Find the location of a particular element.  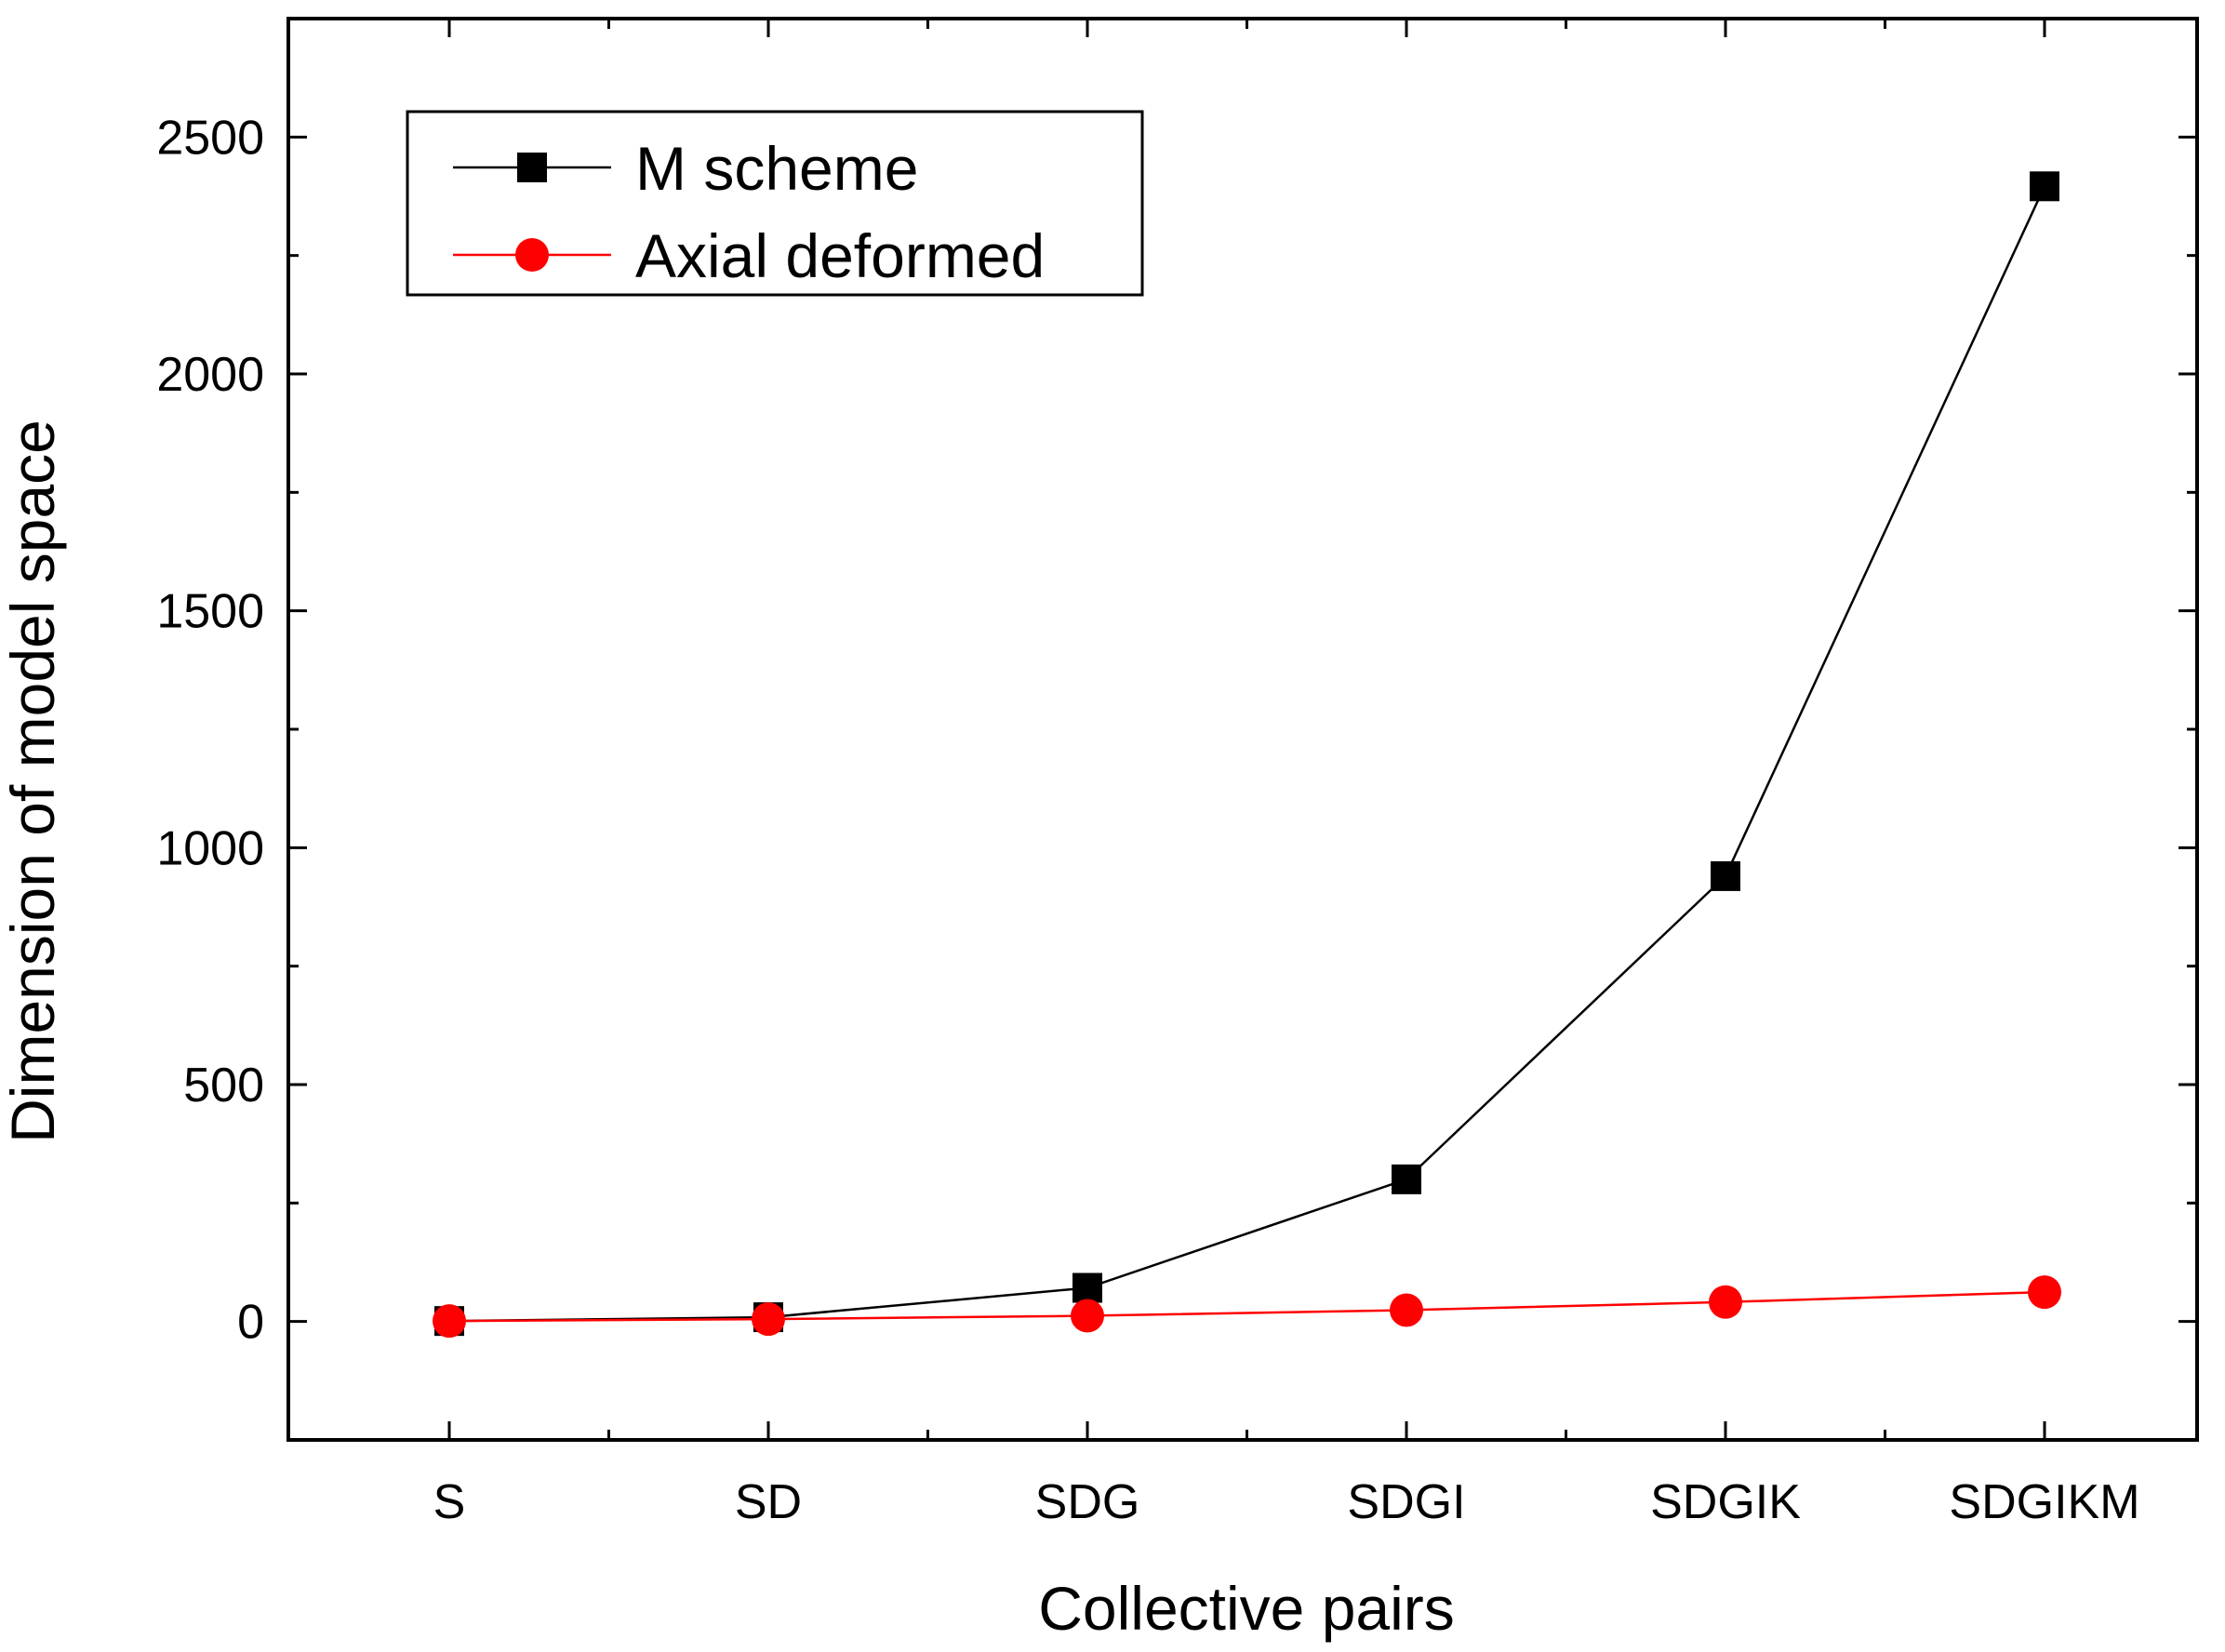

x-tick-label: S is located at coordinates (449, 1502).